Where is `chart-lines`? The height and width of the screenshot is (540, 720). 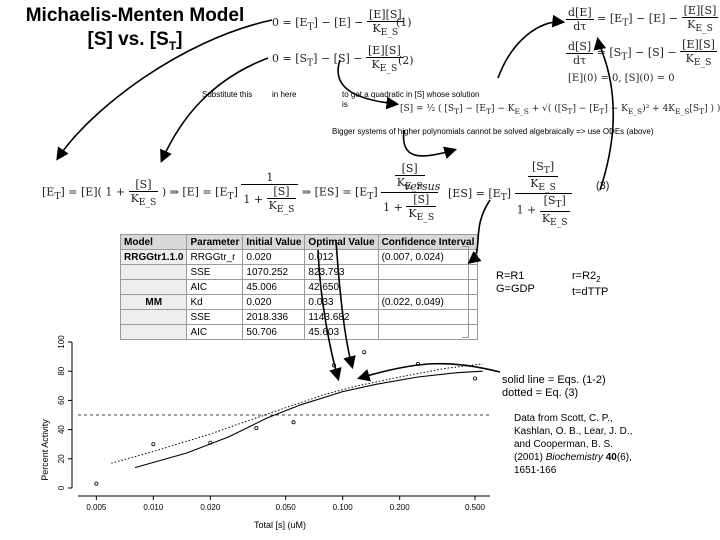
chart-lines is located at coordinates (297, 416).